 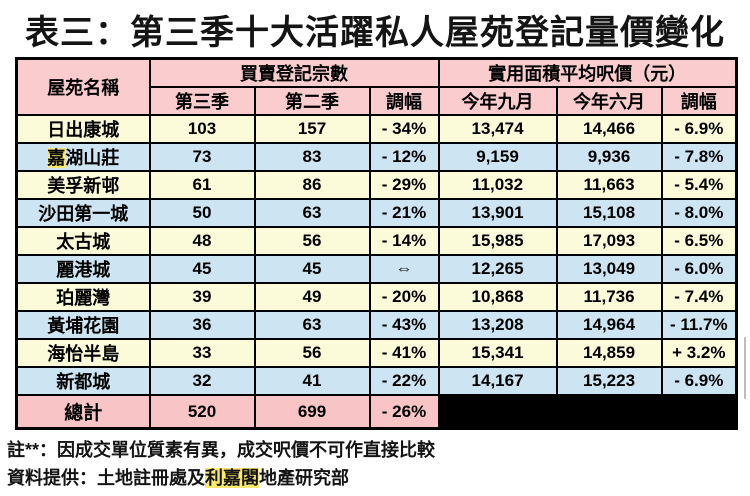 What do you see at coordinates (312, 269) in the screenshot?
I see `value-cell-1: 45` at bounding box center [312, 269].